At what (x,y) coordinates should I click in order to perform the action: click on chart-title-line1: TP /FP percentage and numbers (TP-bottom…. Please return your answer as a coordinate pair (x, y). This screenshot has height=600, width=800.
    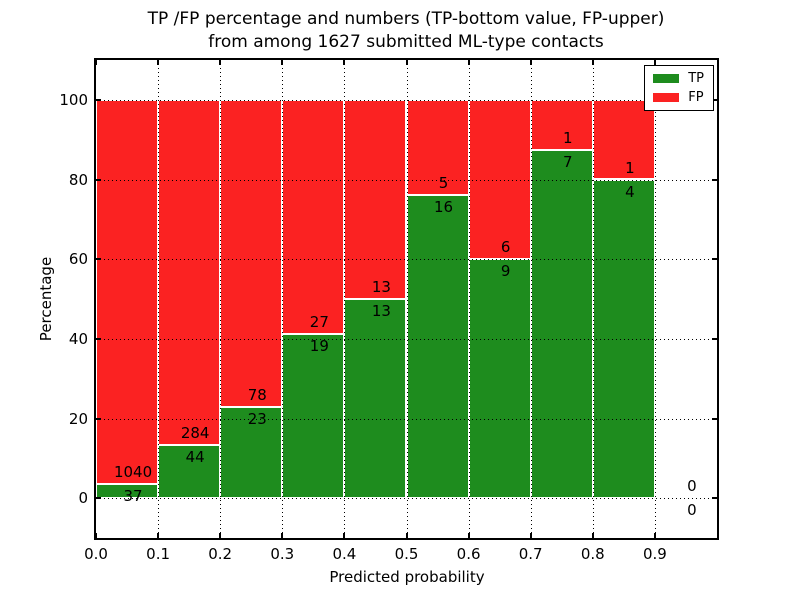
    Looking at the image, I should click on (406, 19).